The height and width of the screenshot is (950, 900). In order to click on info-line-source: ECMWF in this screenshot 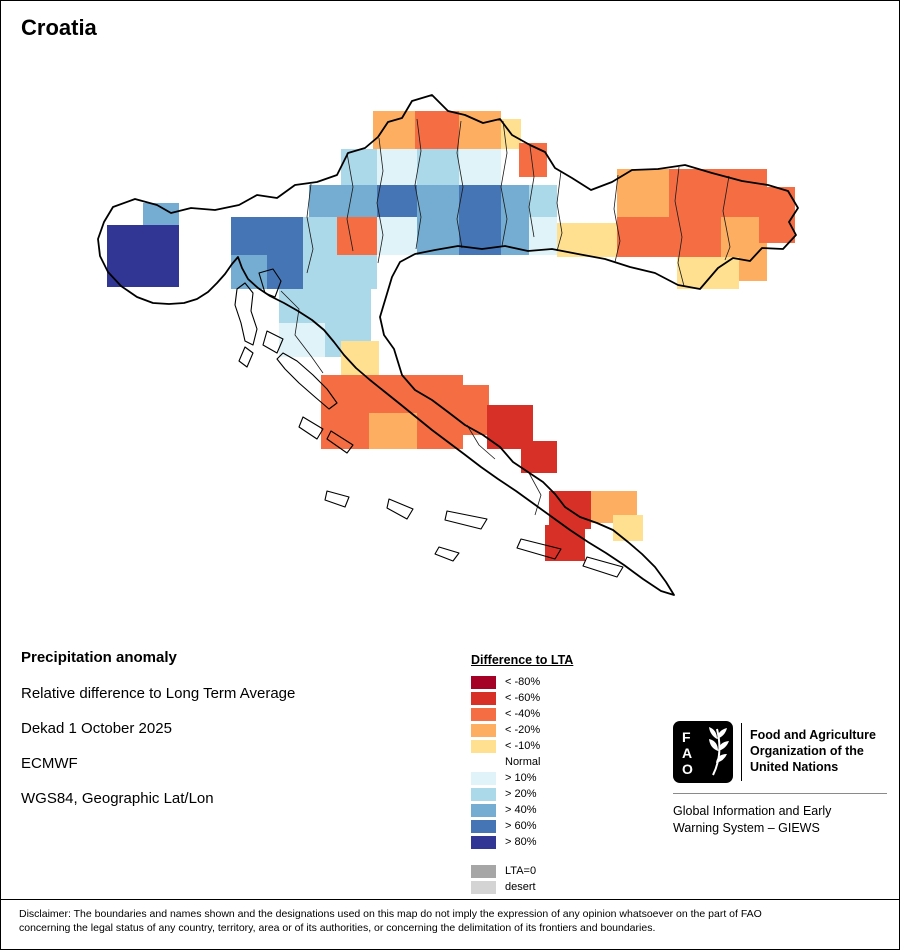, I will do `click(49, 763)`.